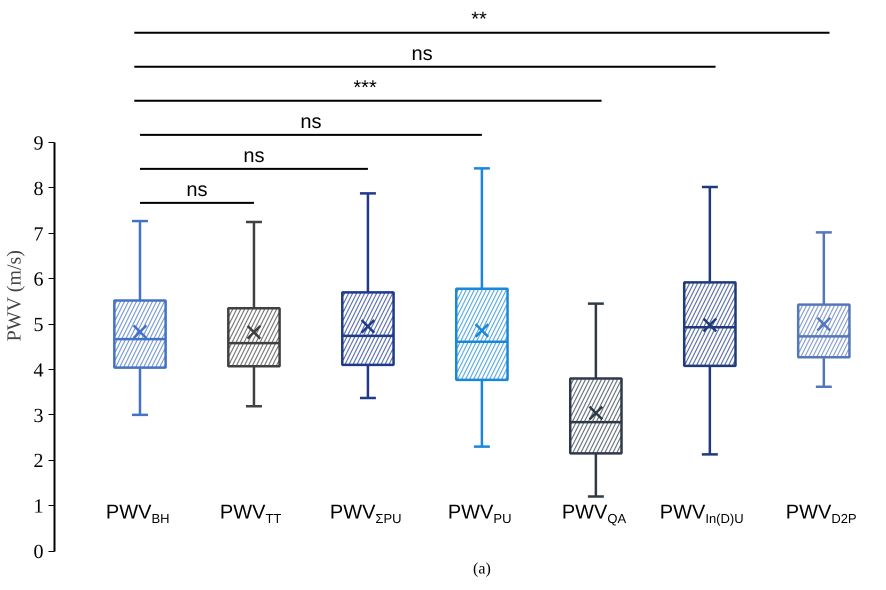 Image resolution: width=886 pixels, height=590 pixels. Describe the element at coordinates (39, 143) in the screenshot. I see `y-tick-label: 9` at that location.